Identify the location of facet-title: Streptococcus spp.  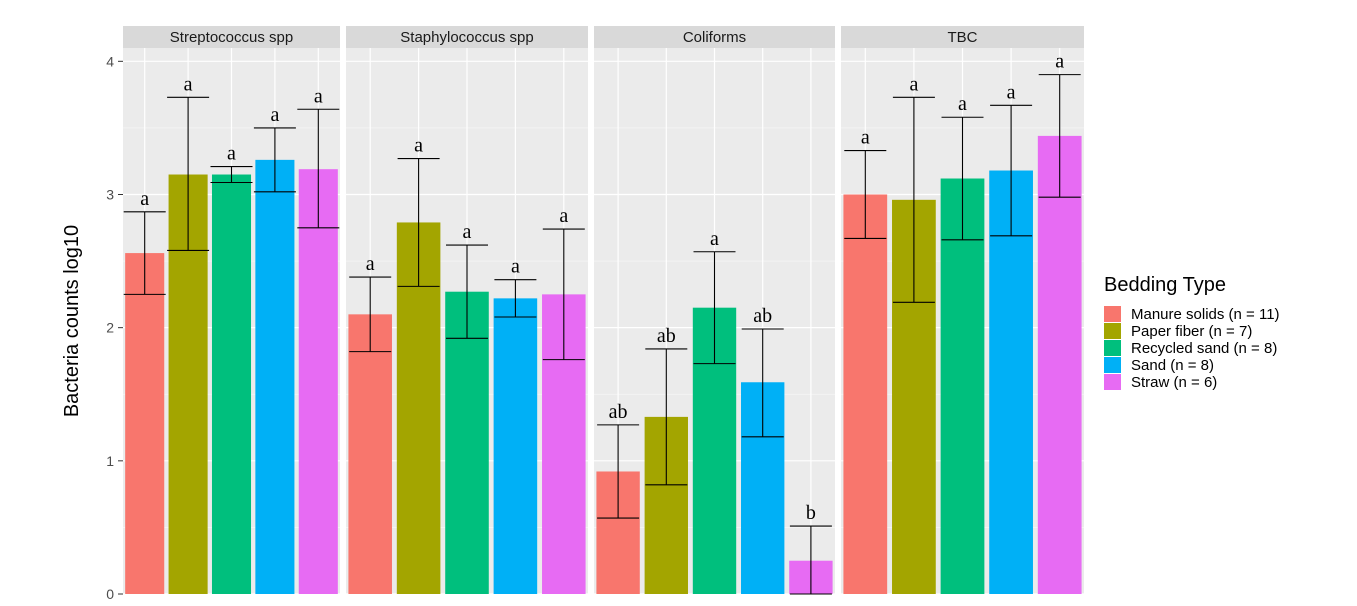
(231, 37).